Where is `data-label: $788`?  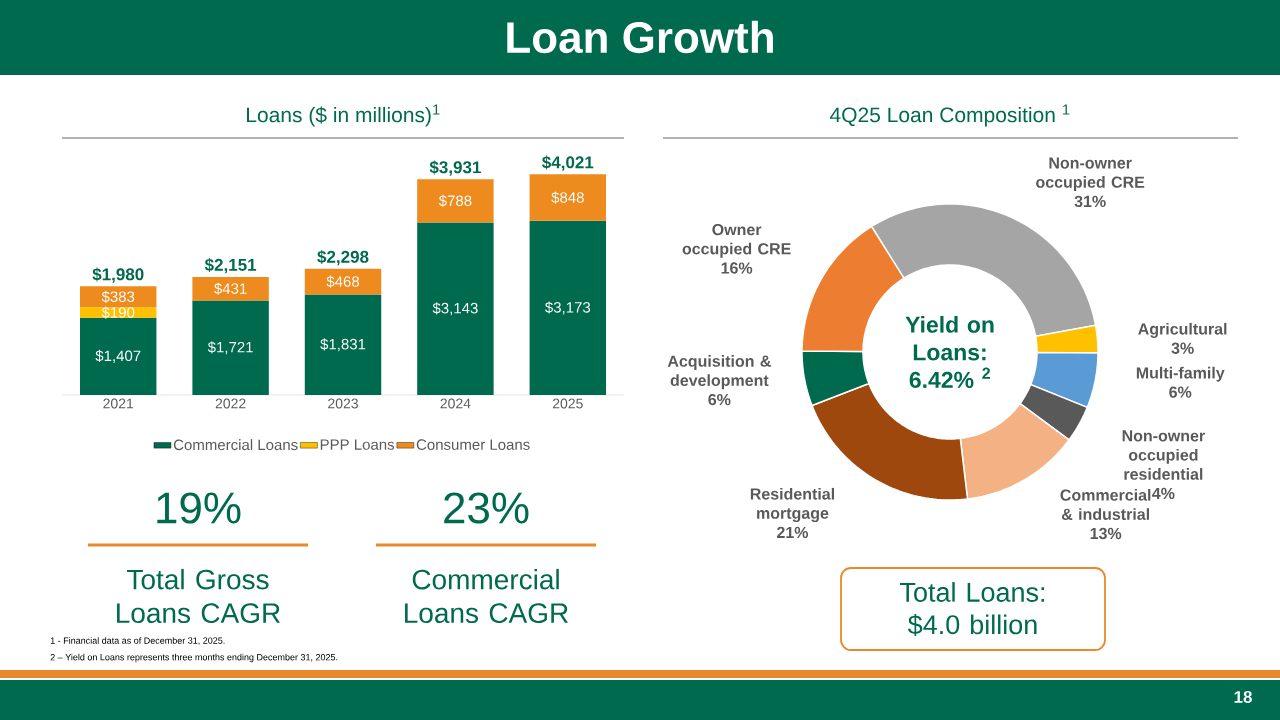
data-label: $788 is located at coordinates (455, 200).